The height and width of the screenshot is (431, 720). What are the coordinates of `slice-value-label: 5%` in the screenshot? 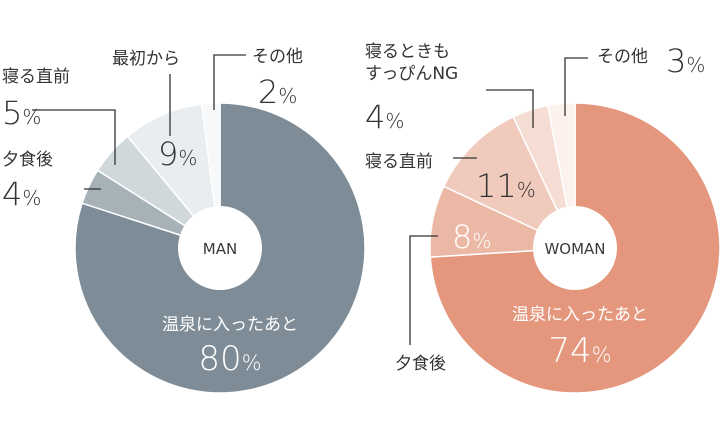 It's located at (21, 113).